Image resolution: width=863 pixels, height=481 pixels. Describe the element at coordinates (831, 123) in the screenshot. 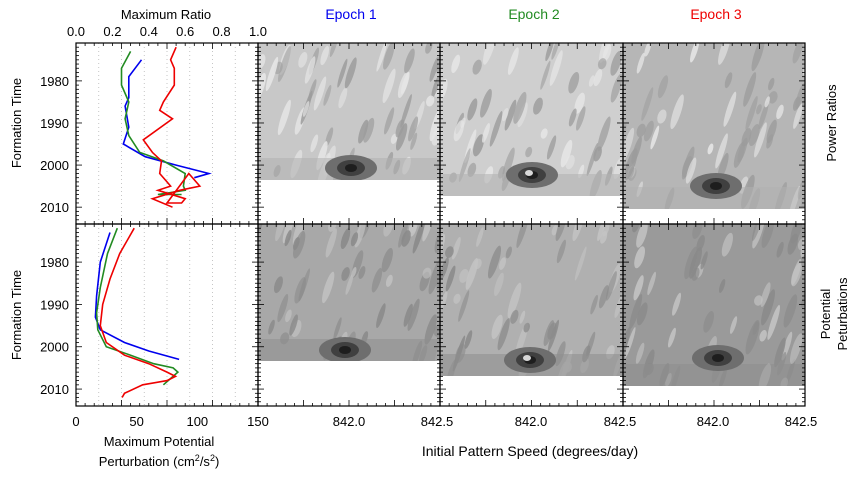

I see `row-label-power-ratios: Power Ratios` at that location.